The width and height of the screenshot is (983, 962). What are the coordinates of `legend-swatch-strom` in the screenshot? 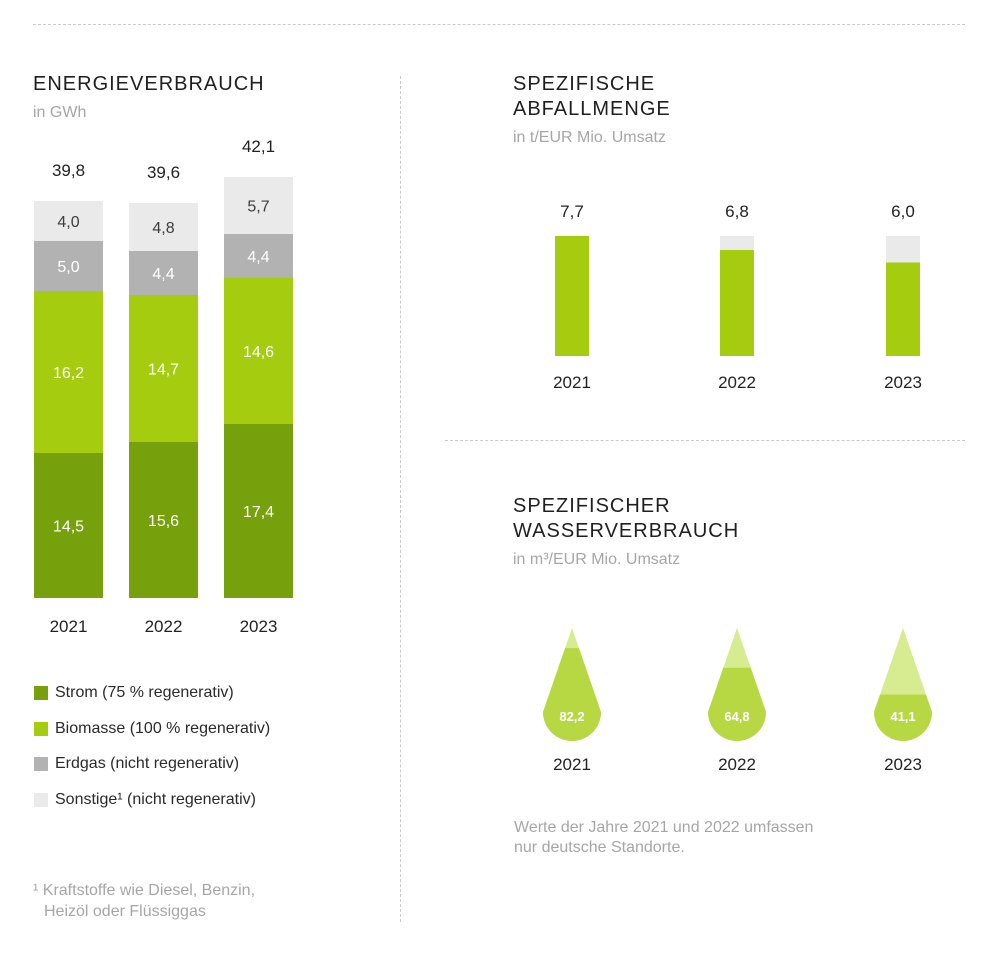 It's located at (41, 693).